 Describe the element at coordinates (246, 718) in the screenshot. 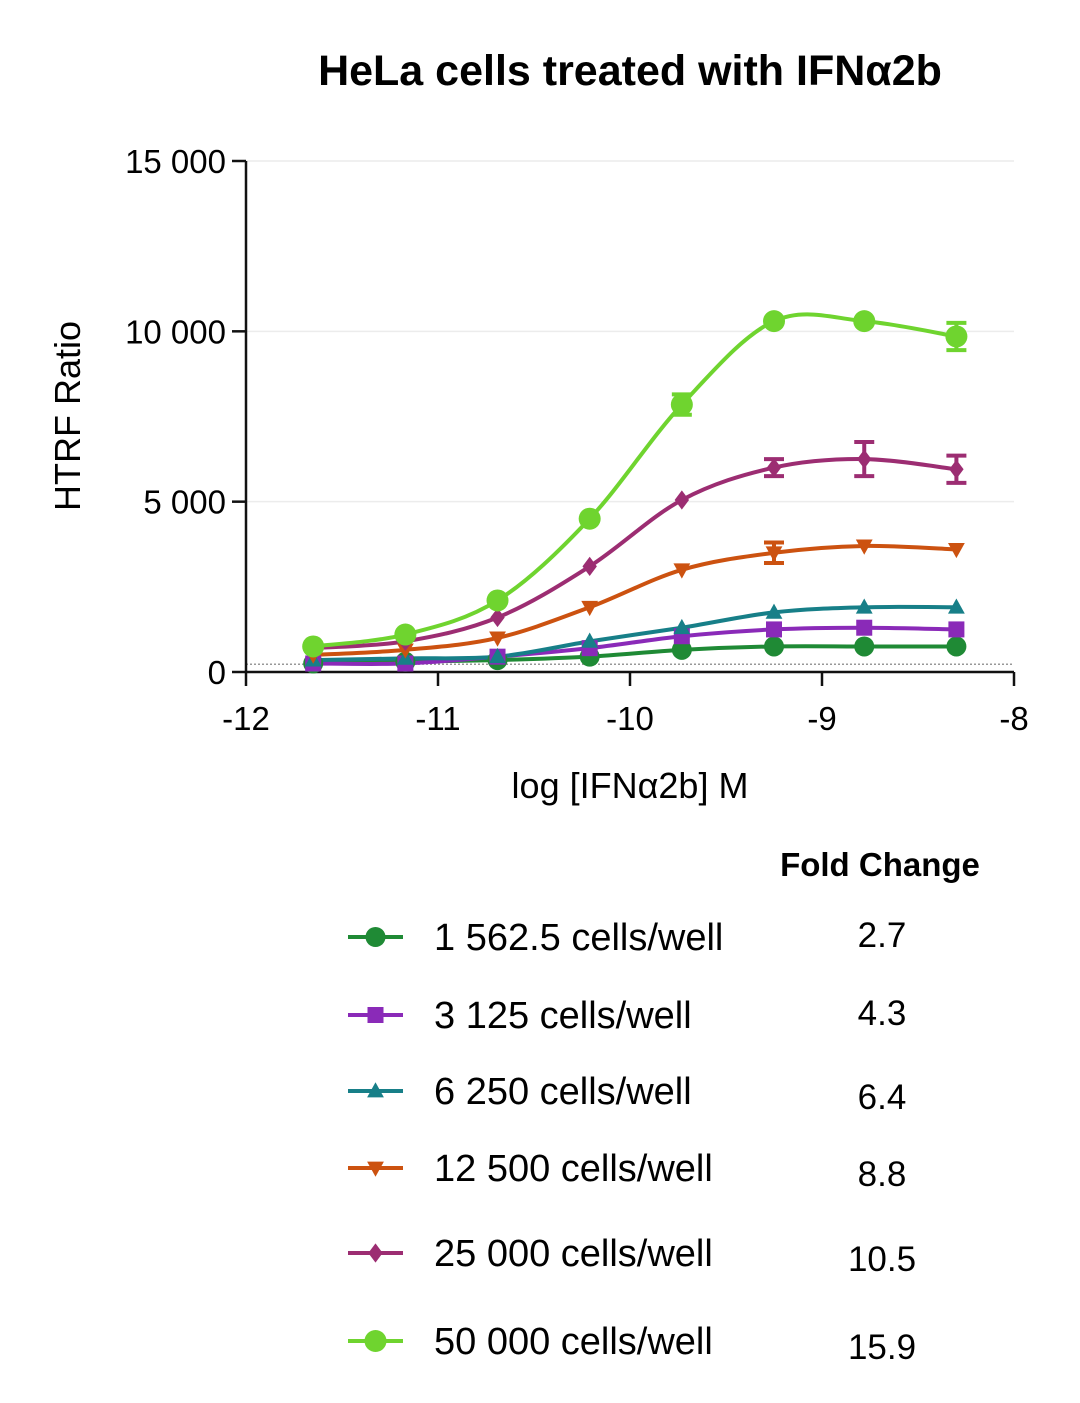

I see `x-tick-label: -12` at that location.